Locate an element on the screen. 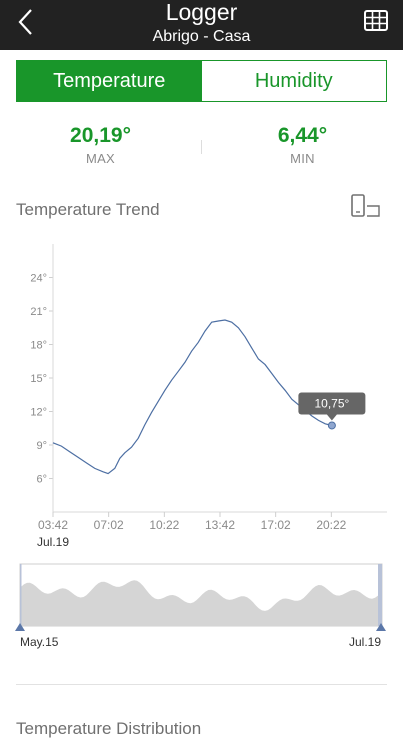 The width and height of the screenshot is (403, 750). x-tick-label: 03:42 is located at coordinates (53, 525).